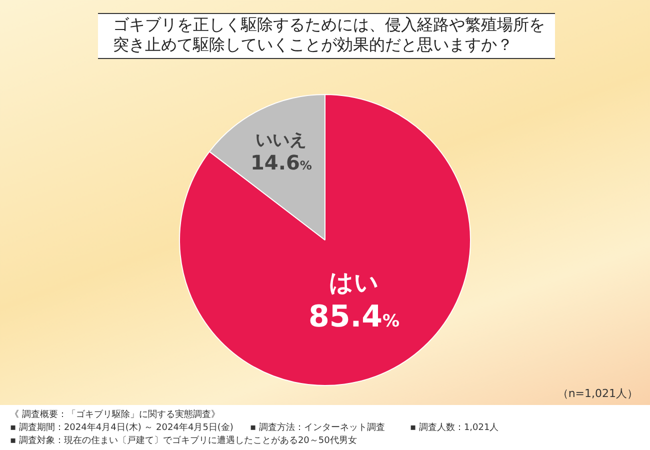  Describe the element at coordinates (597, 393) in the screenshot. I see `text: （n=1,021人）` at that location.